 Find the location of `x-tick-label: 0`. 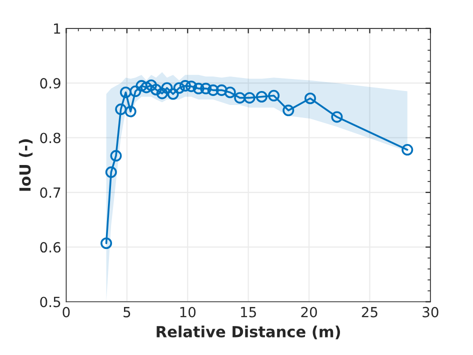

x-tick-label: 0 is located at coordinates (66, 312).